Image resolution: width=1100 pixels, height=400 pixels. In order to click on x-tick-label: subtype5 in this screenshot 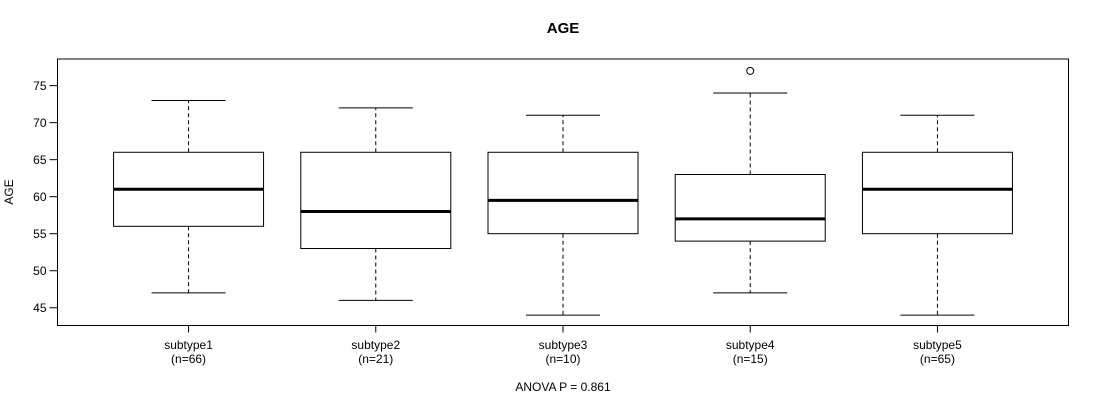, I will do `click(937, 345)`.